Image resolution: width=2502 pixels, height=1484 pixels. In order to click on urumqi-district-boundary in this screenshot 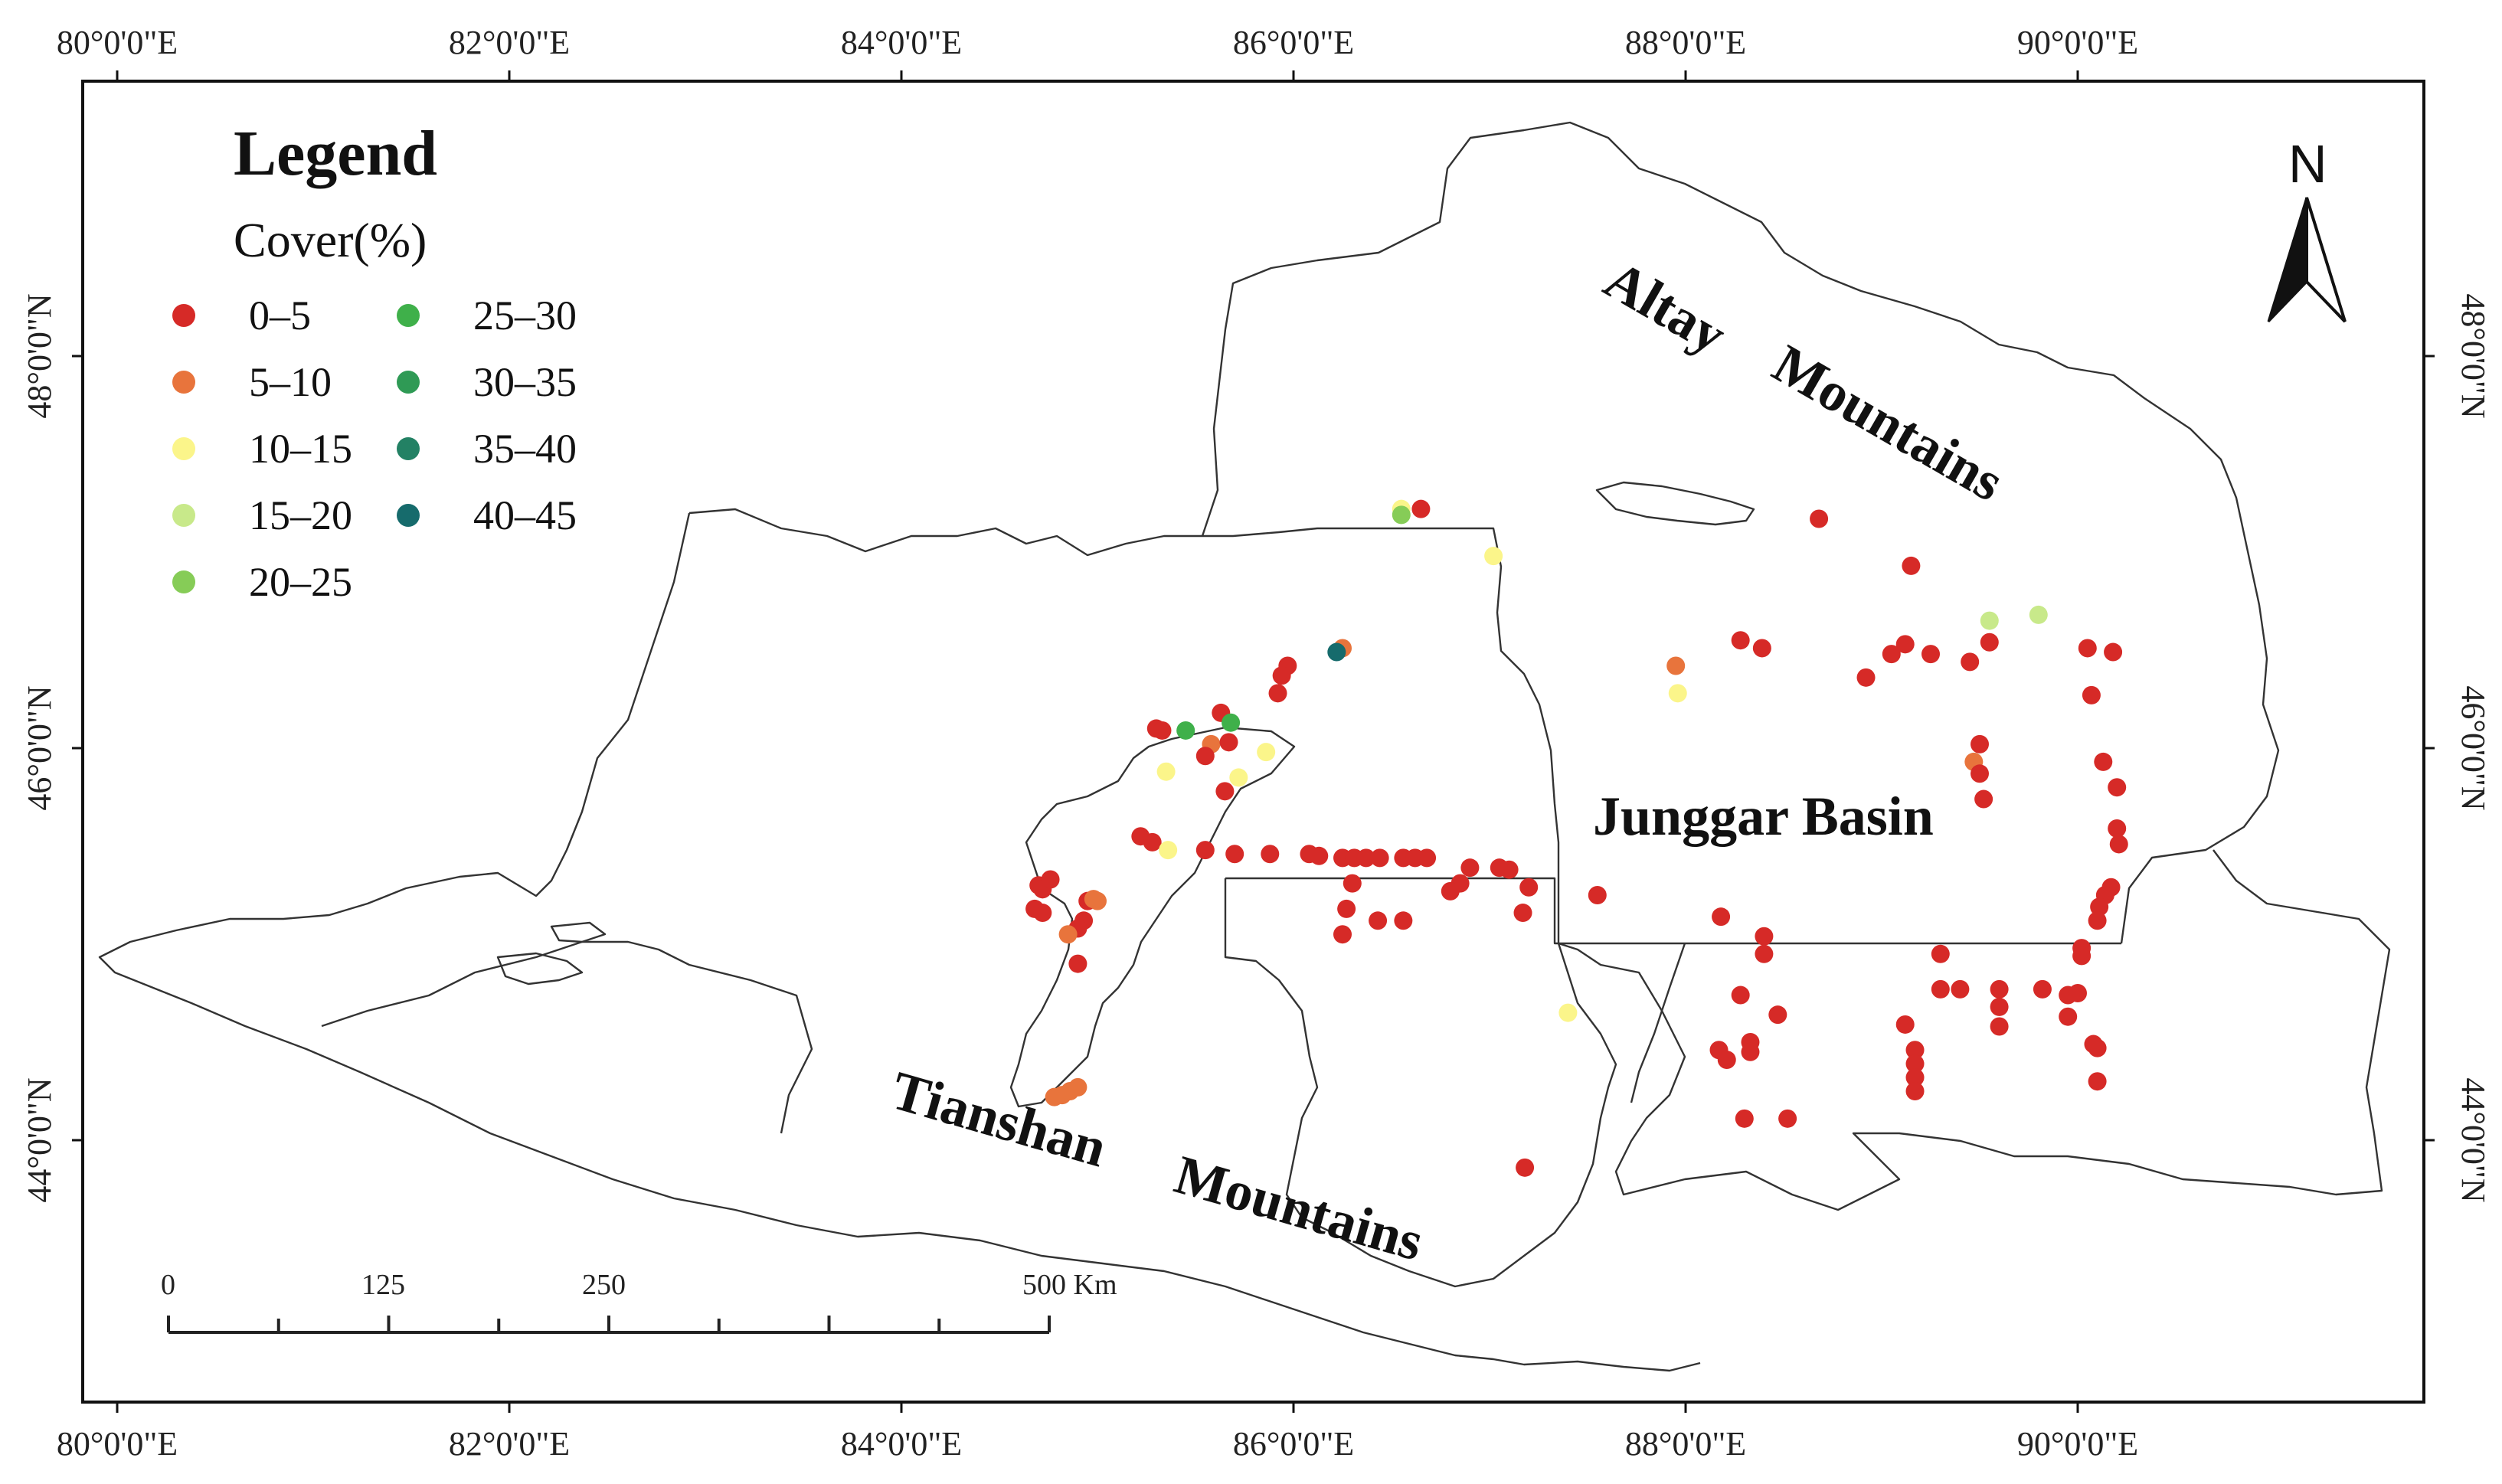, I will do `click(1420, 1083)`.